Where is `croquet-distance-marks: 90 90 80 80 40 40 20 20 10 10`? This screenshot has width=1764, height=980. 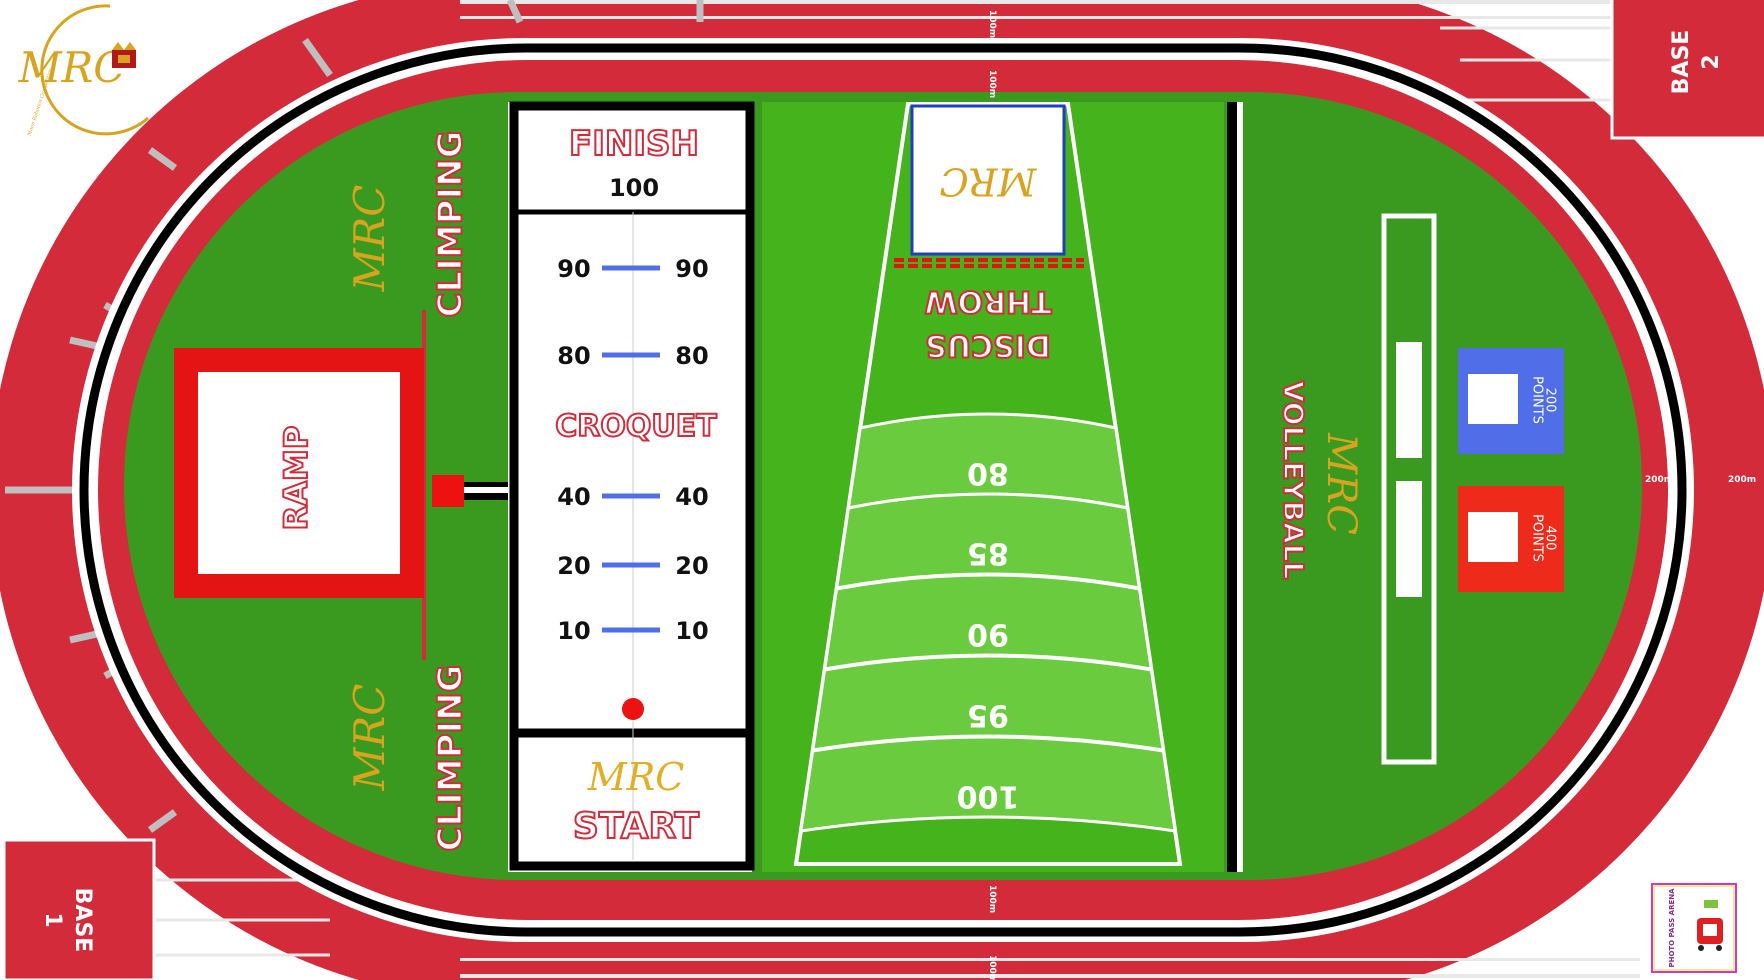 croquet-distance-marks: 90 90 80 80 40 40 20 20 10 10 is located at coordinates (632, 450).